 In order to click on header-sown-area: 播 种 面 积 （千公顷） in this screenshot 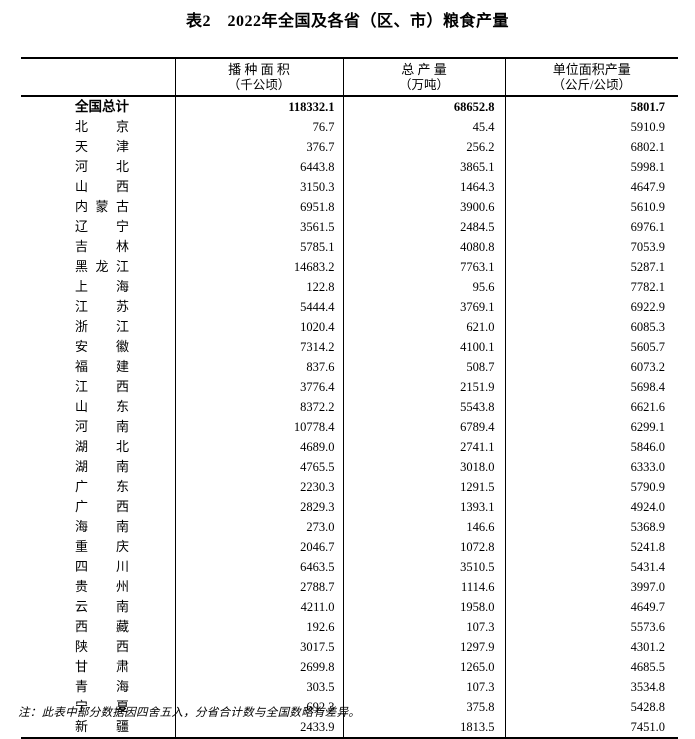, I will do `click(258, 77)`.